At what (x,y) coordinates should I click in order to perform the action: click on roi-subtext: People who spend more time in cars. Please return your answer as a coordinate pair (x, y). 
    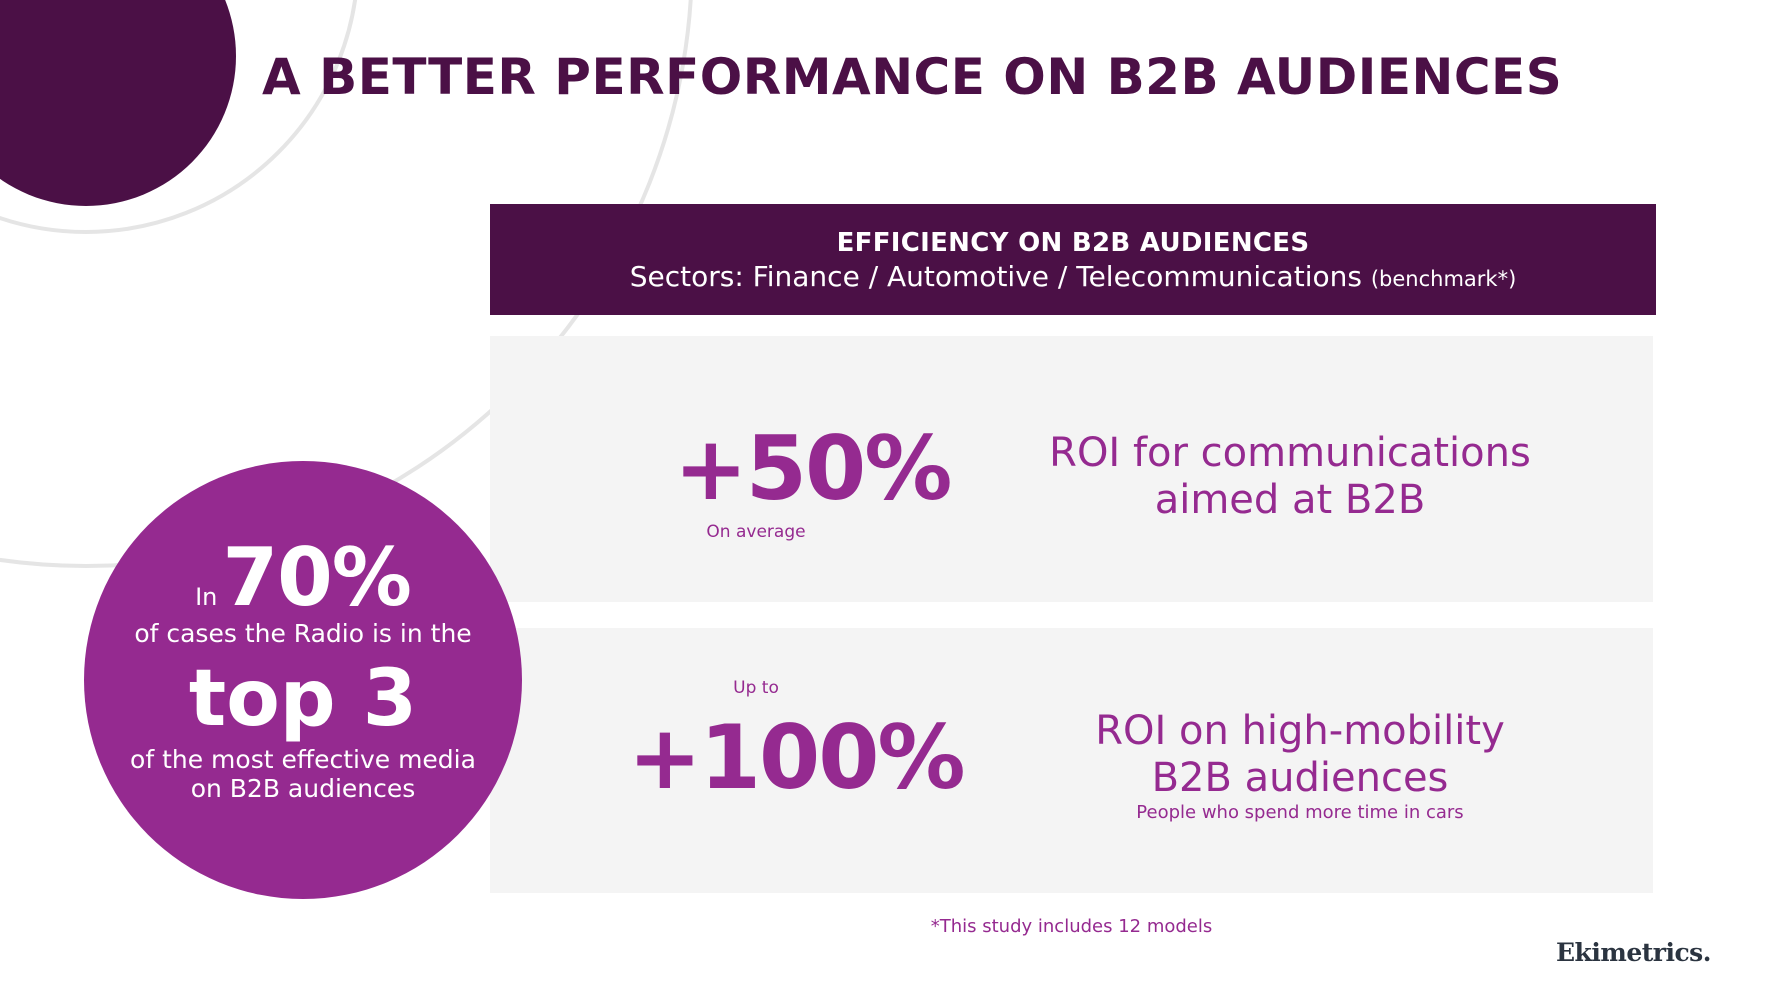
    Looking at the image, I should click on (1300, 812).